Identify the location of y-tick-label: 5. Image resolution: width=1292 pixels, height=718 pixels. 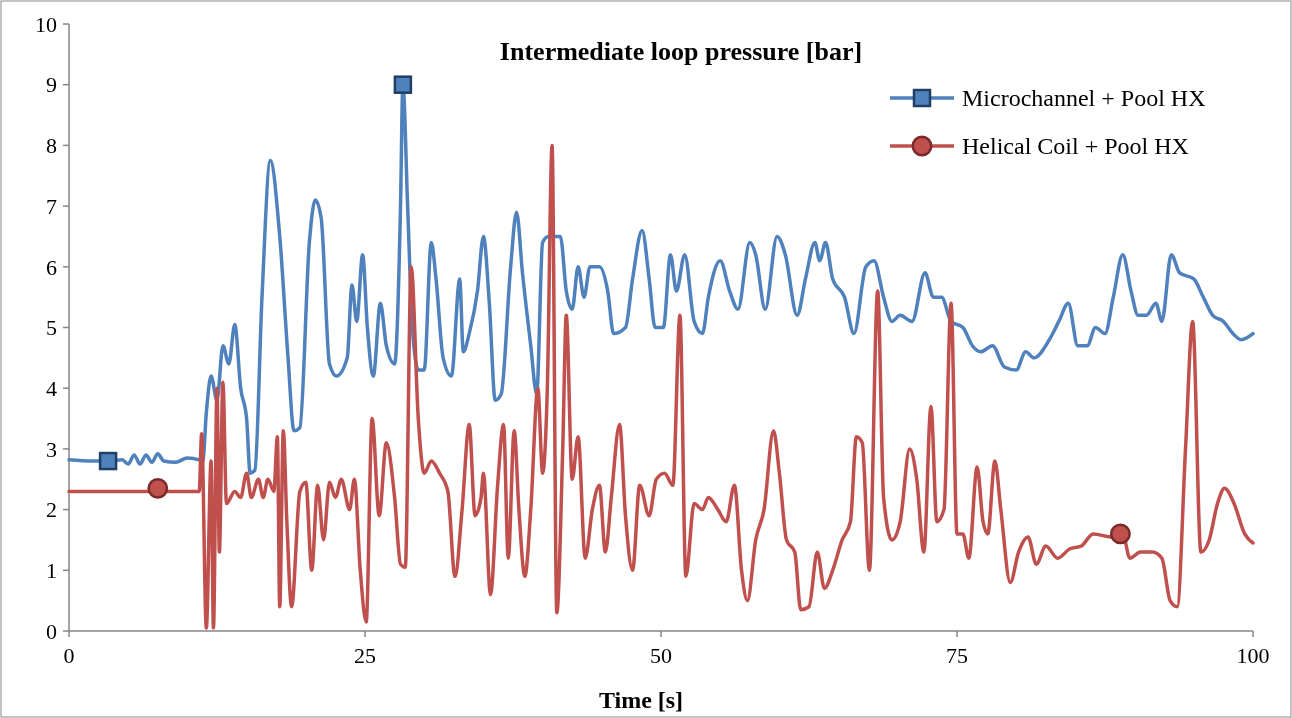
(51, 328).